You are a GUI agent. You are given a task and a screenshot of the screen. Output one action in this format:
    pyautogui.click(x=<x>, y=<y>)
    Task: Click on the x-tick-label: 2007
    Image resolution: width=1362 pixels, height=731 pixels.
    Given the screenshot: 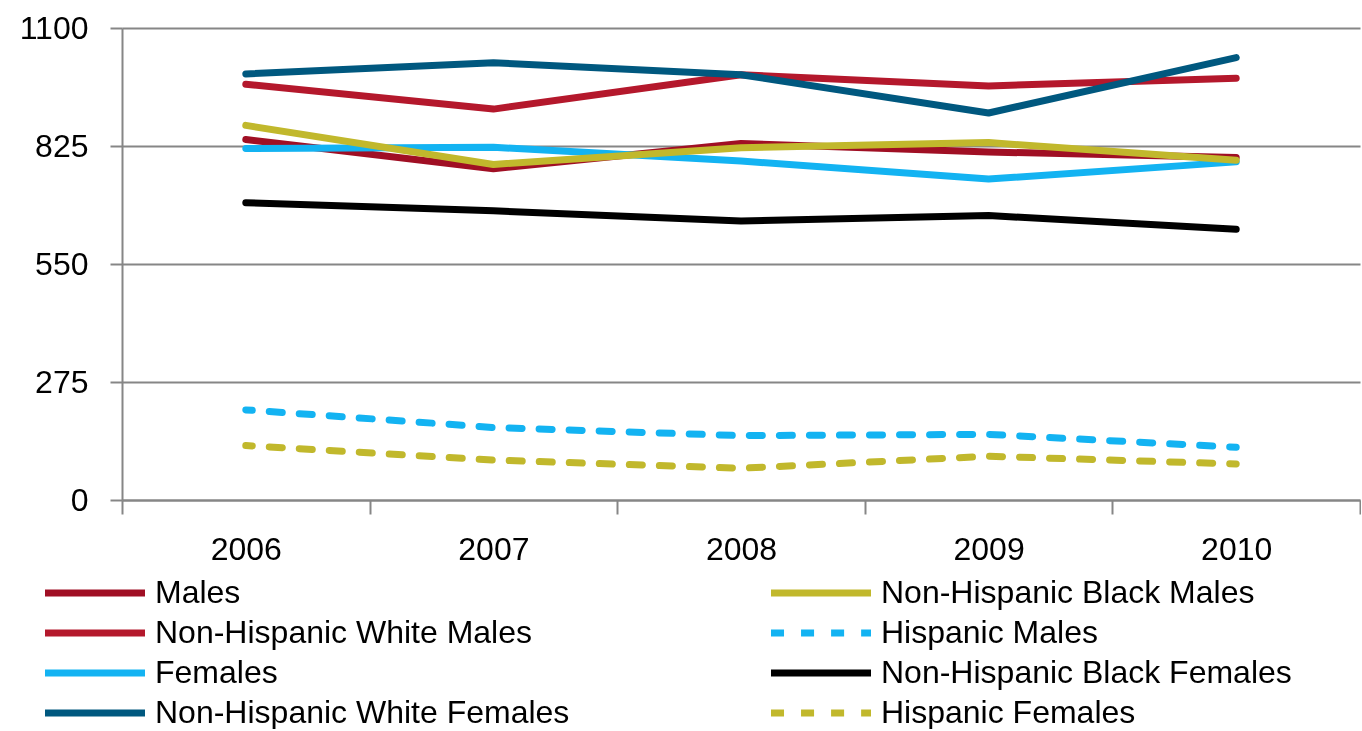 What is the action you would take?
    pyautogui.click(x=494, y=548)
    